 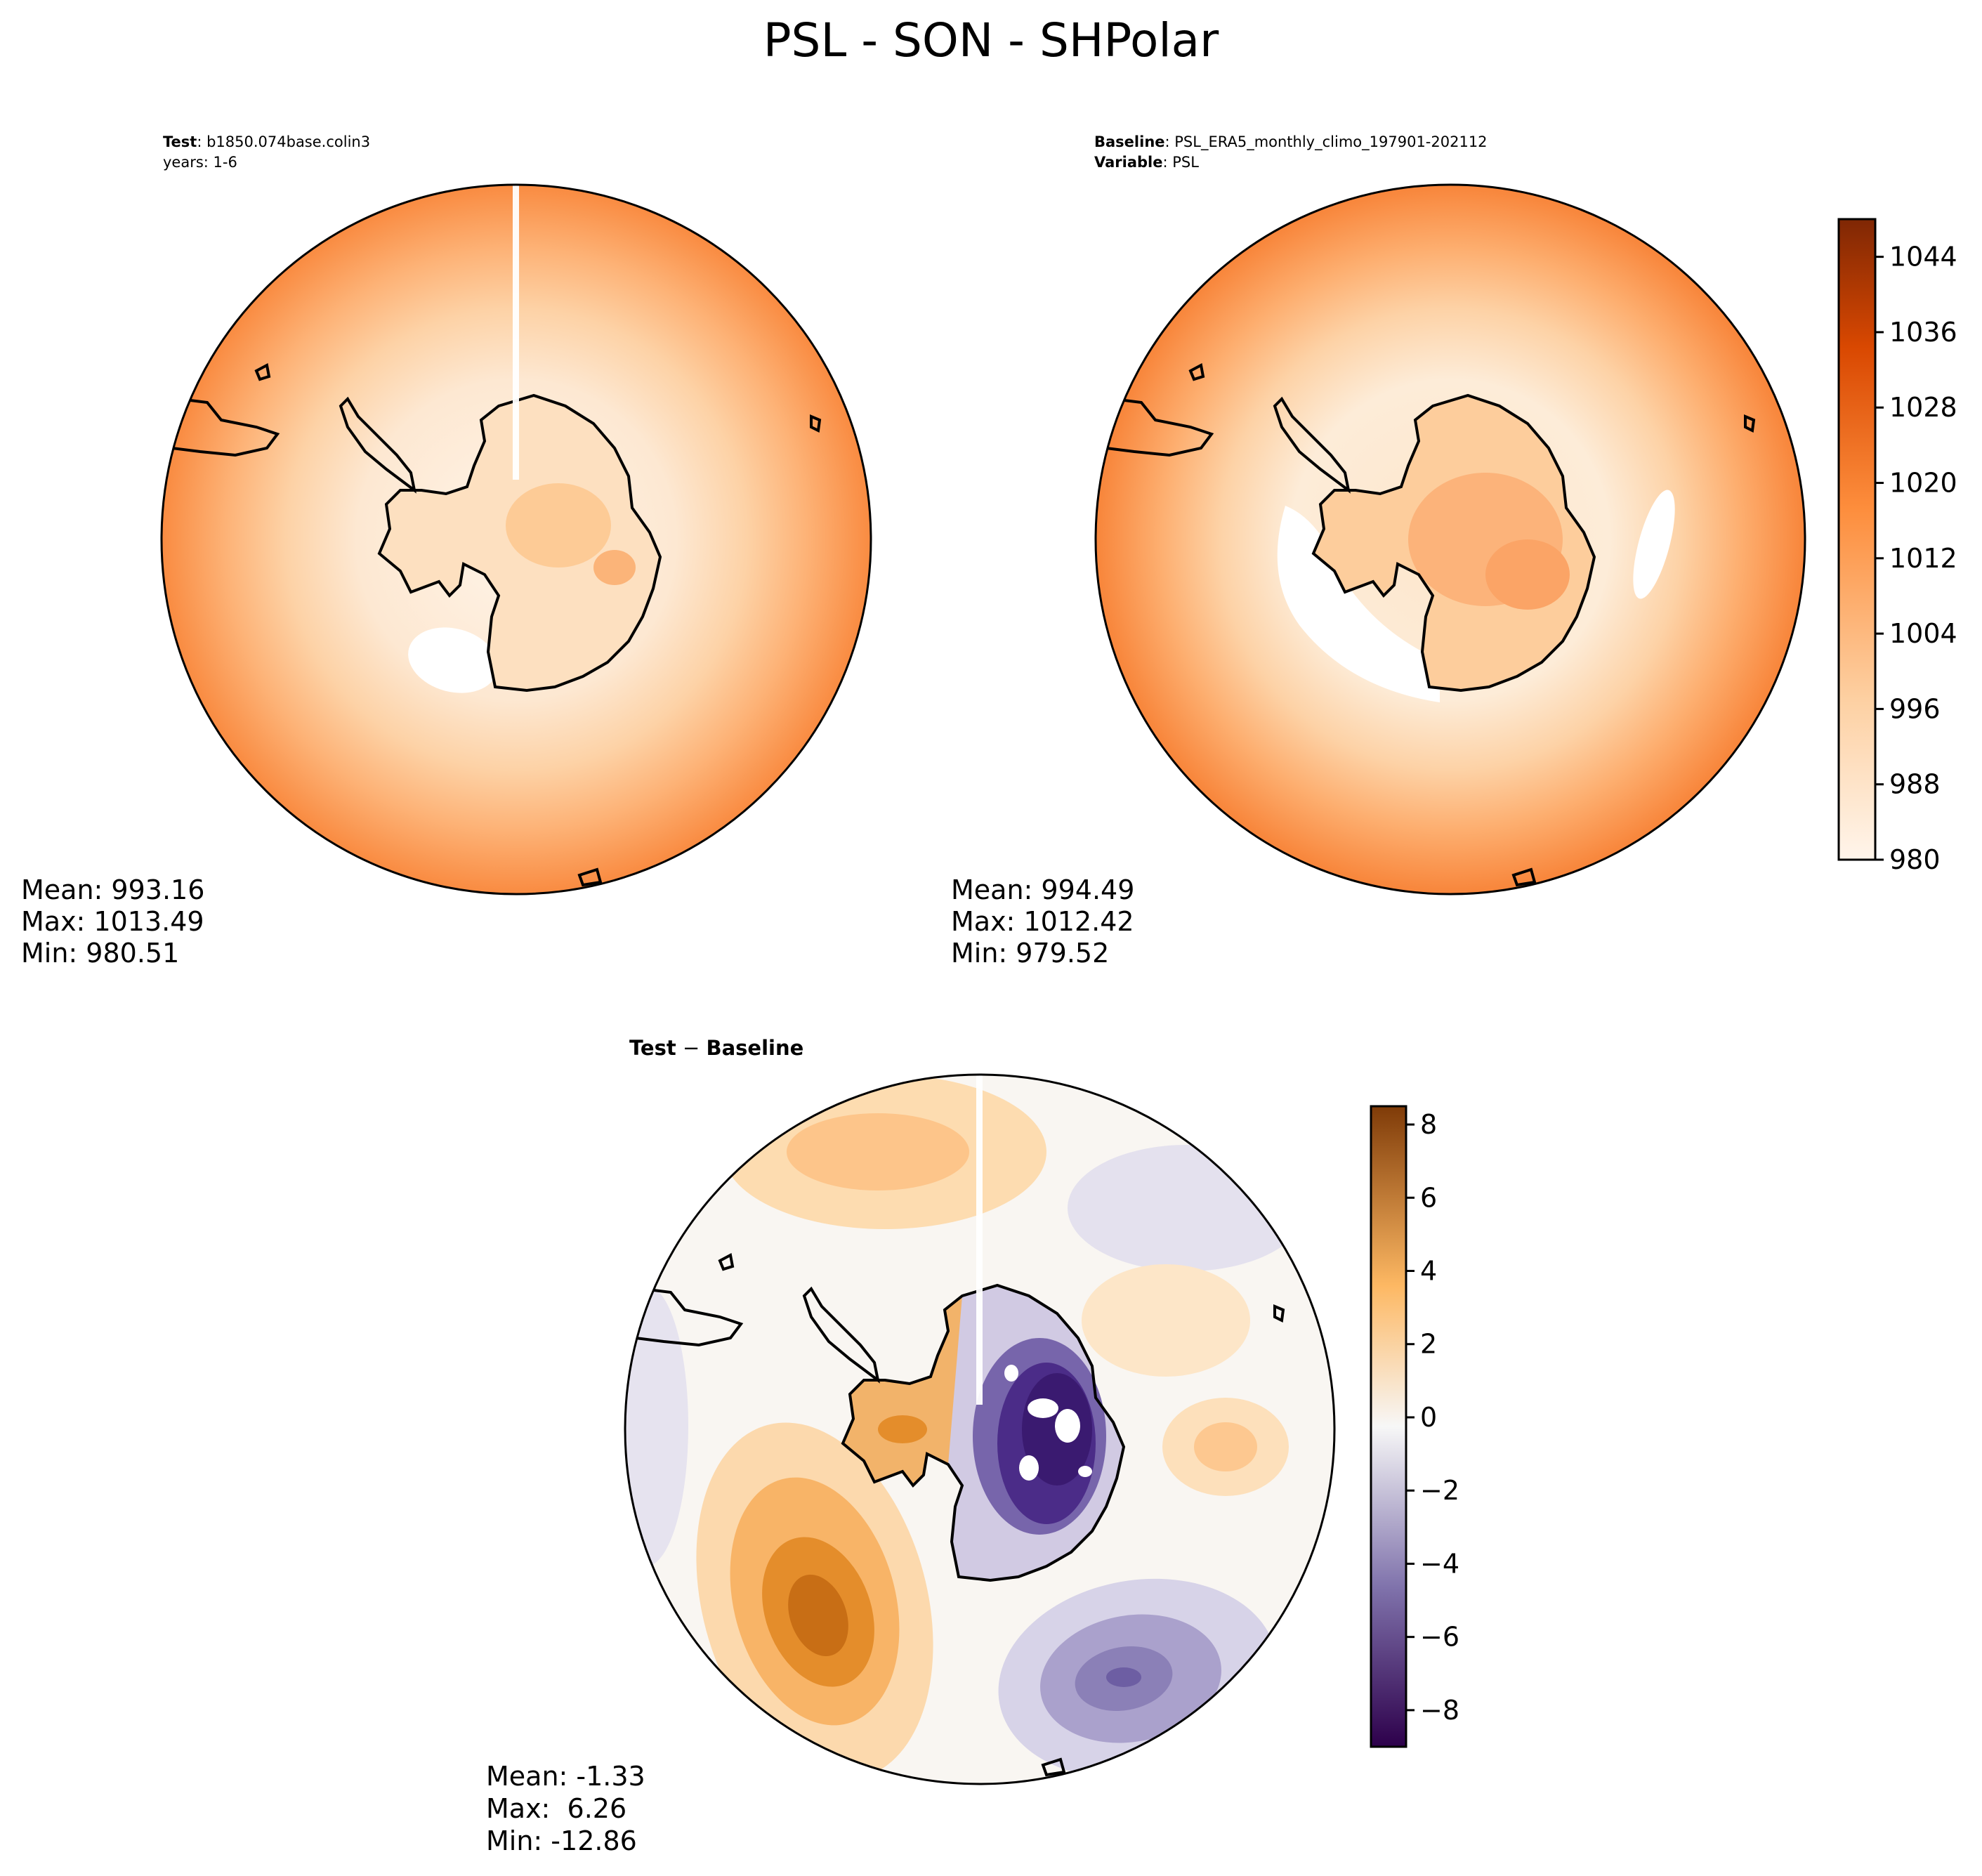 I want to click on diff-title-minus: −, so click(x=691, y=1048).